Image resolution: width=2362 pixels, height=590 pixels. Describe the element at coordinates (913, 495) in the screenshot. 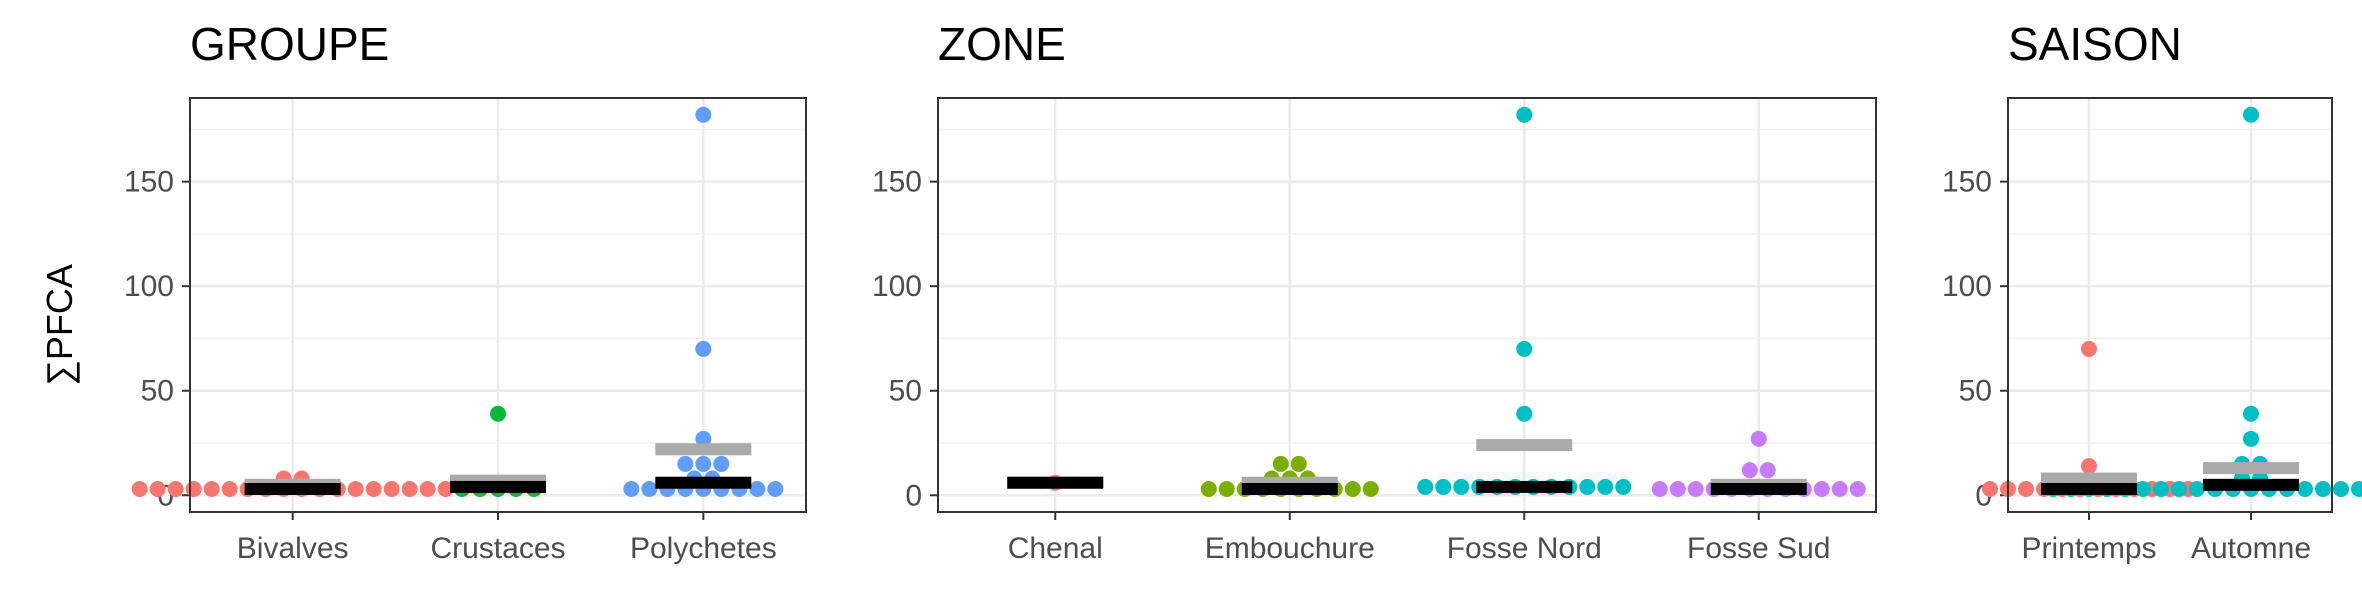

I see `y-tick-label: 0` at that location.